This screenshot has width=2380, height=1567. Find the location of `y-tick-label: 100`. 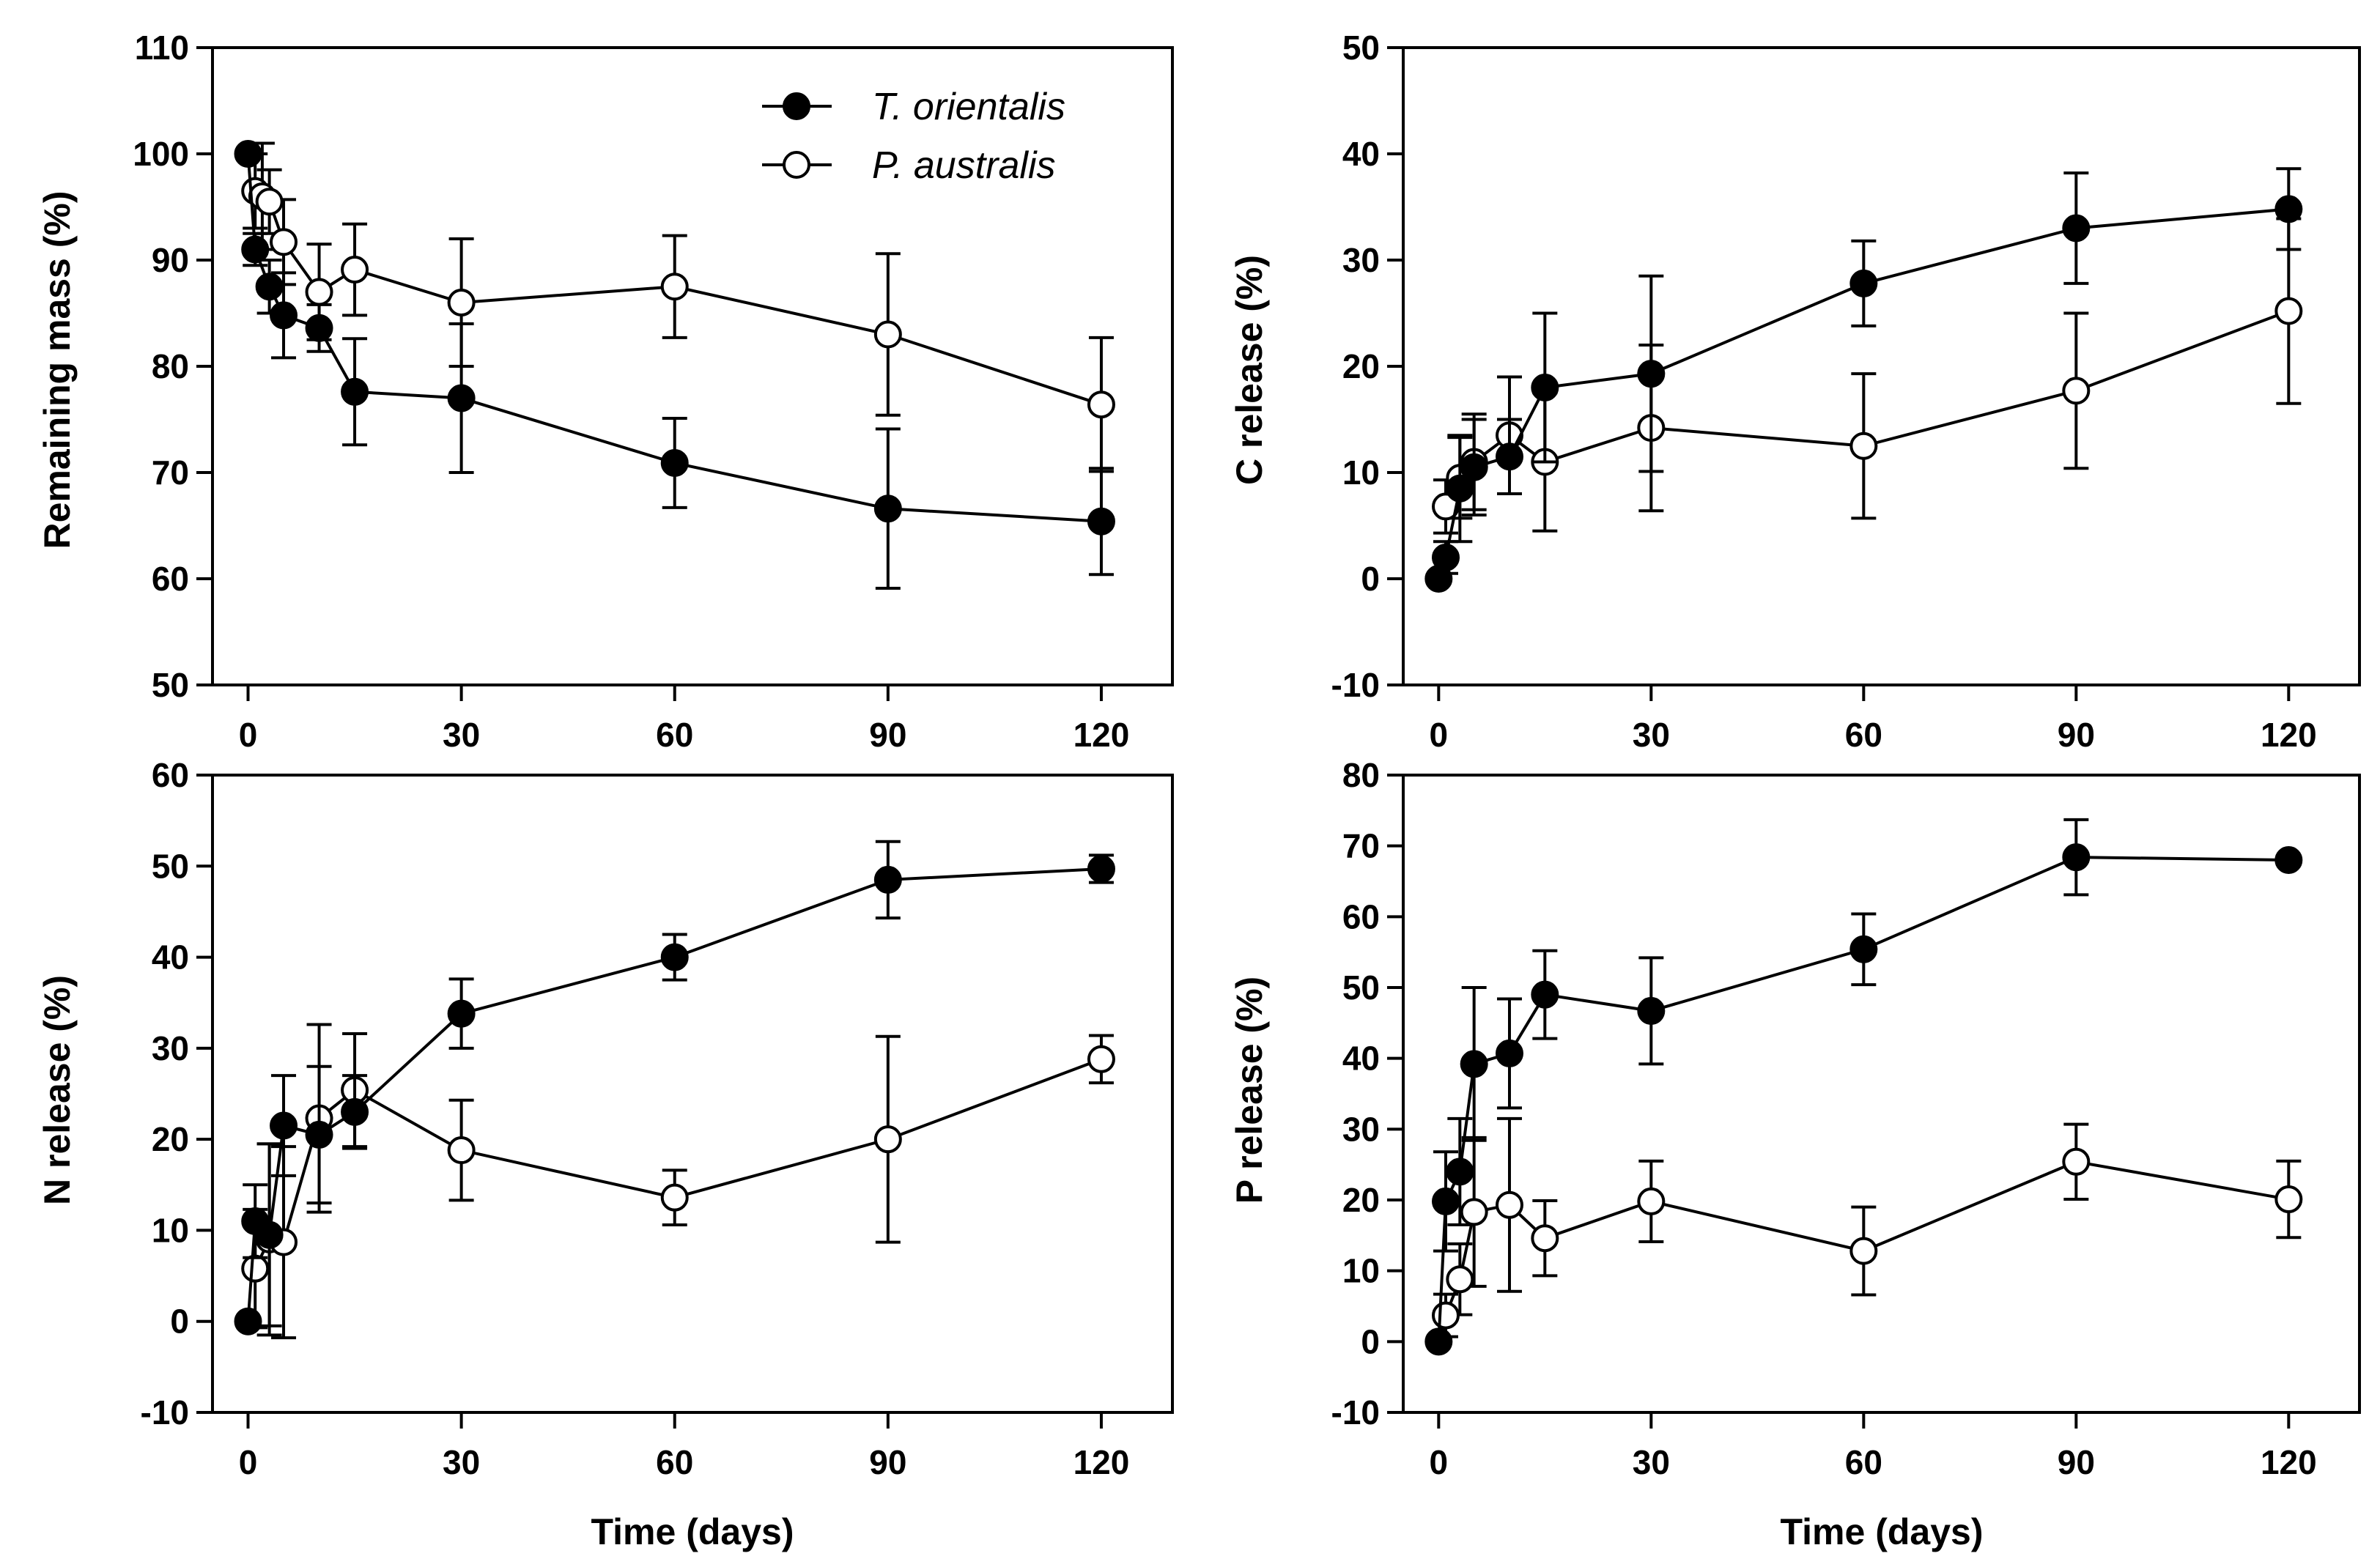

y-tick-label: 100 is located at coordinates (161, 154).